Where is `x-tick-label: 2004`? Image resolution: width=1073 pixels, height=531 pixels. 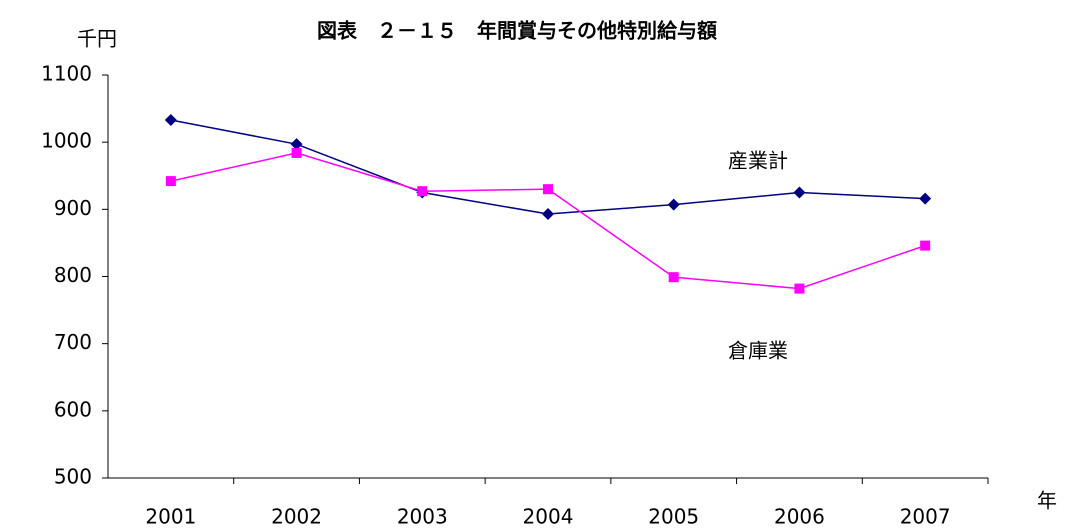 x-tick-label: 2004 is located at coordinates (548, 517).